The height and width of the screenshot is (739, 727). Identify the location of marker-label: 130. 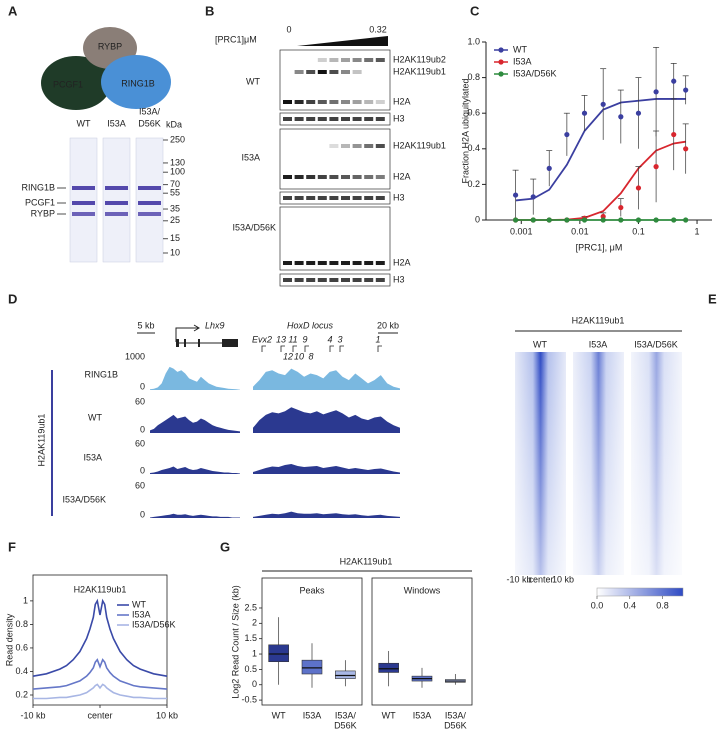
(177, 162).